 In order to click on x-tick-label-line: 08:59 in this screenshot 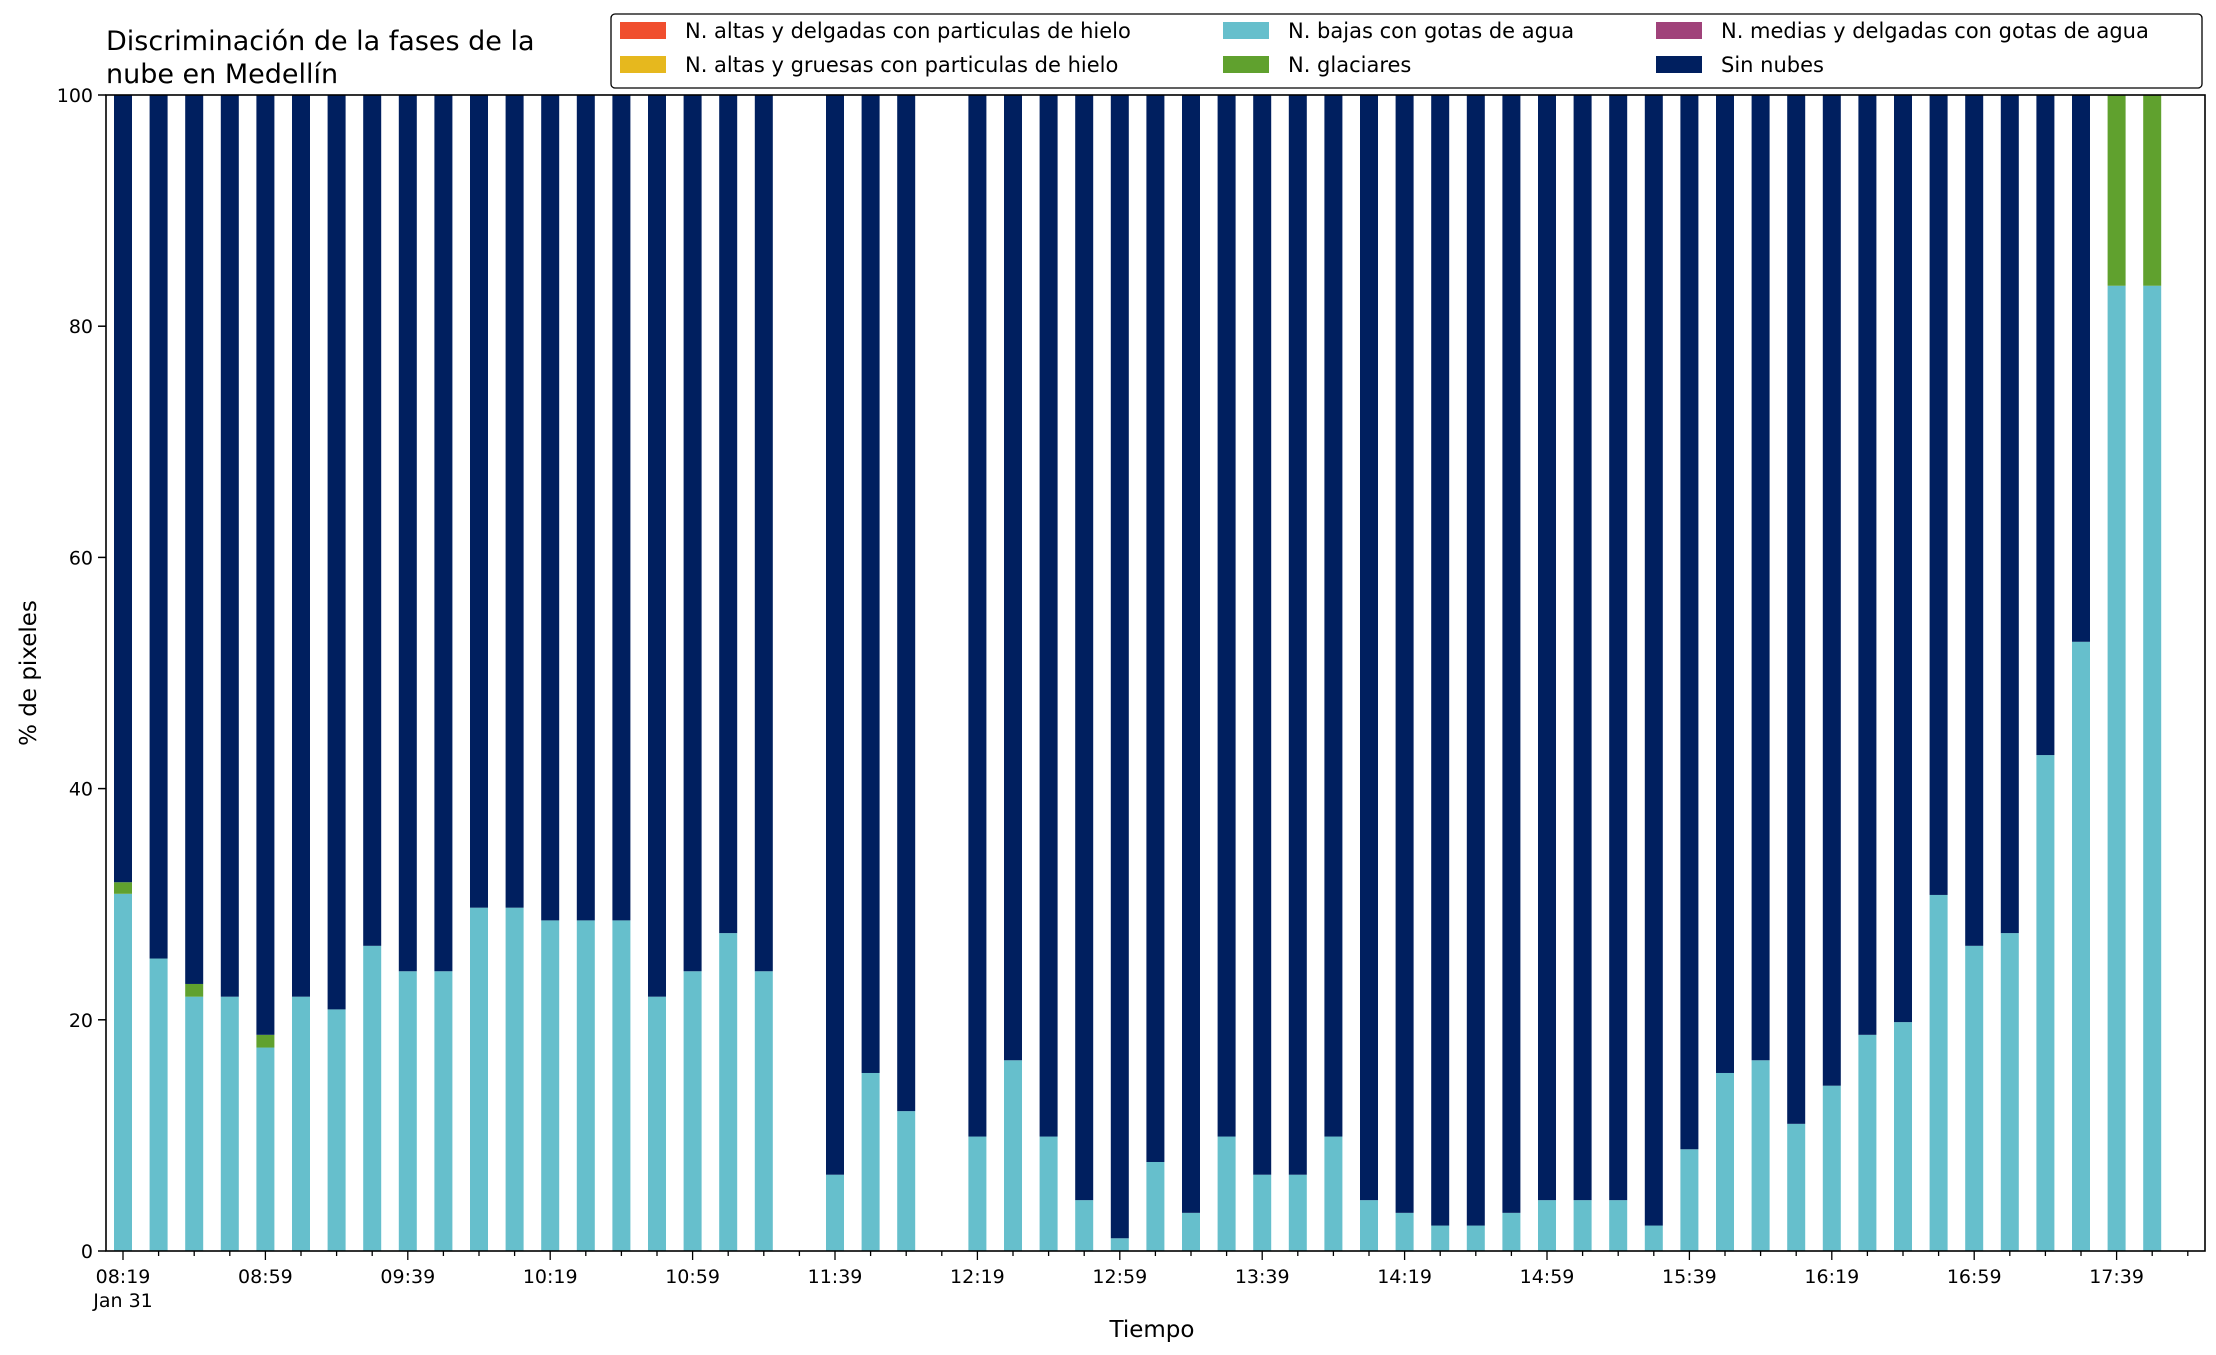, I will do `click(265, 1277)`.